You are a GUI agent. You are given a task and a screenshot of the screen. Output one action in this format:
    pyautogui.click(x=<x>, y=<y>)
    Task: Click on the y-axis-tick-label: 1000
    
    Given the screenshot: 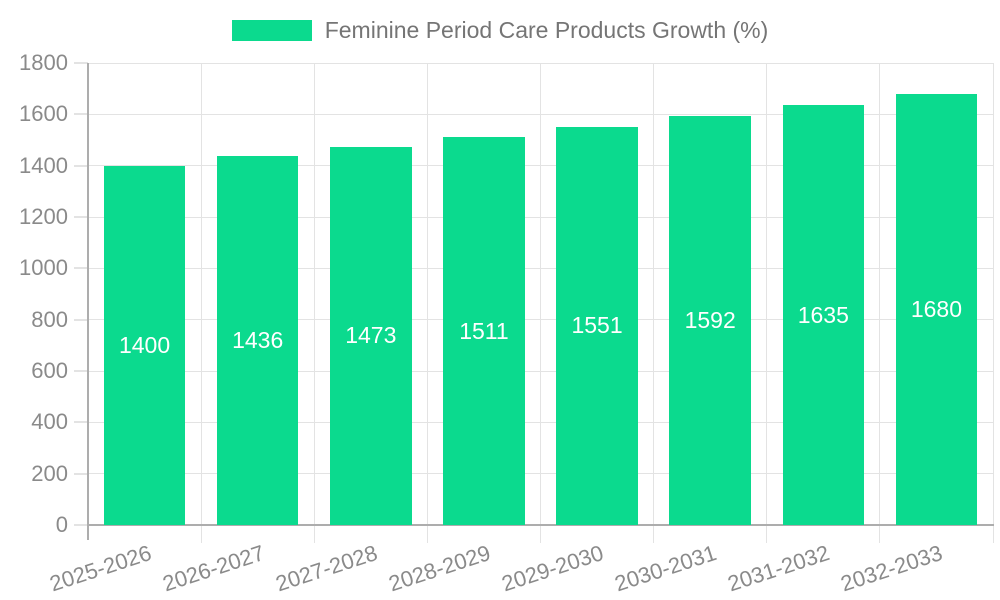 What is the action you would take?
    pyautogui.click(x=43, y=268)
    